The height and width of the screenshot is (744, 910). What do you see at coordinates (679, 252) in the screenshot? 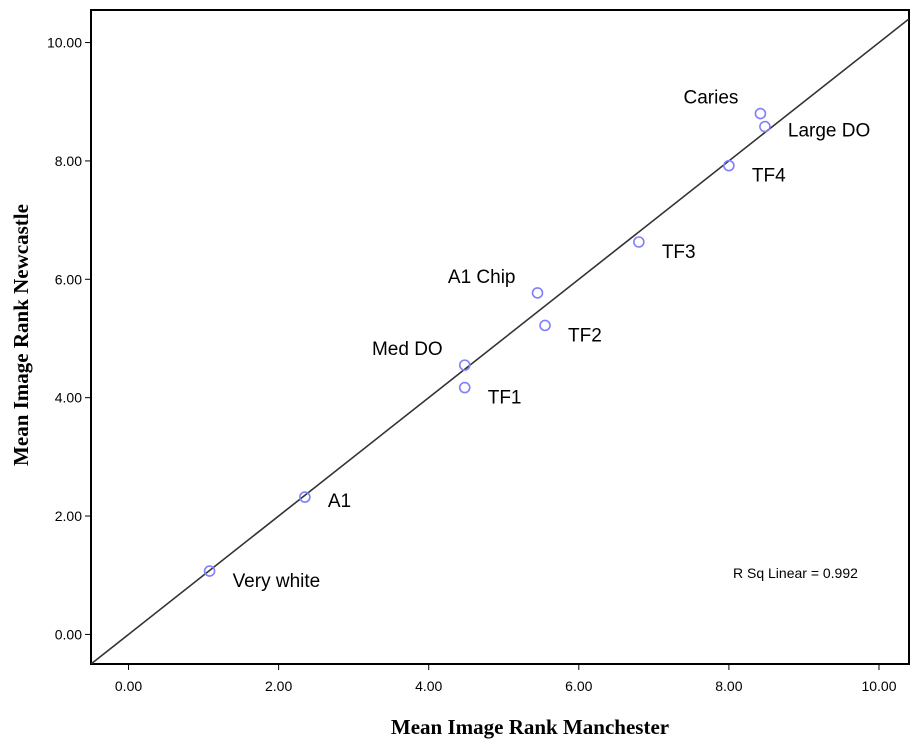
I see `point-label: TF3` at bounding box center [679, 252].